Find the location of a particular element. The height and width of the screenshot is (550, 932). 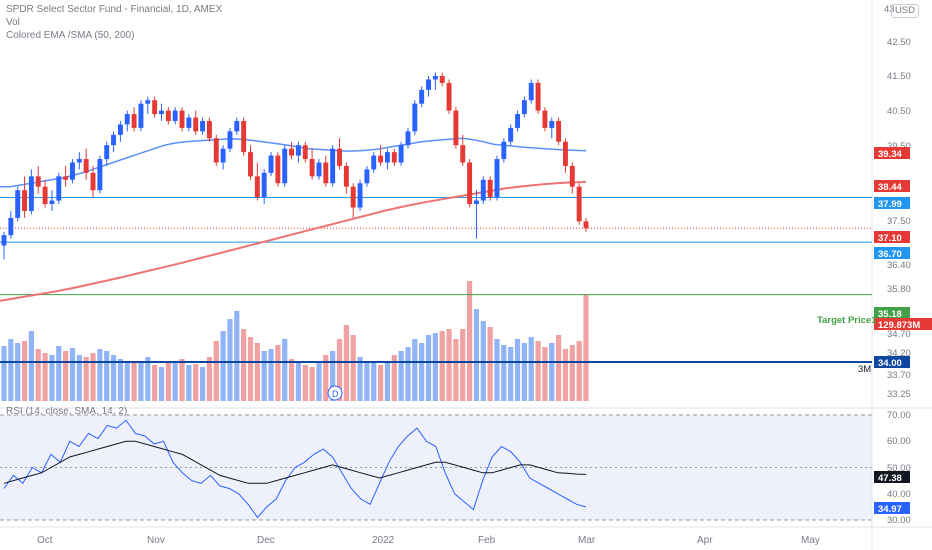

rsi-tick: 70.00 is located at coordinates (899, 415).